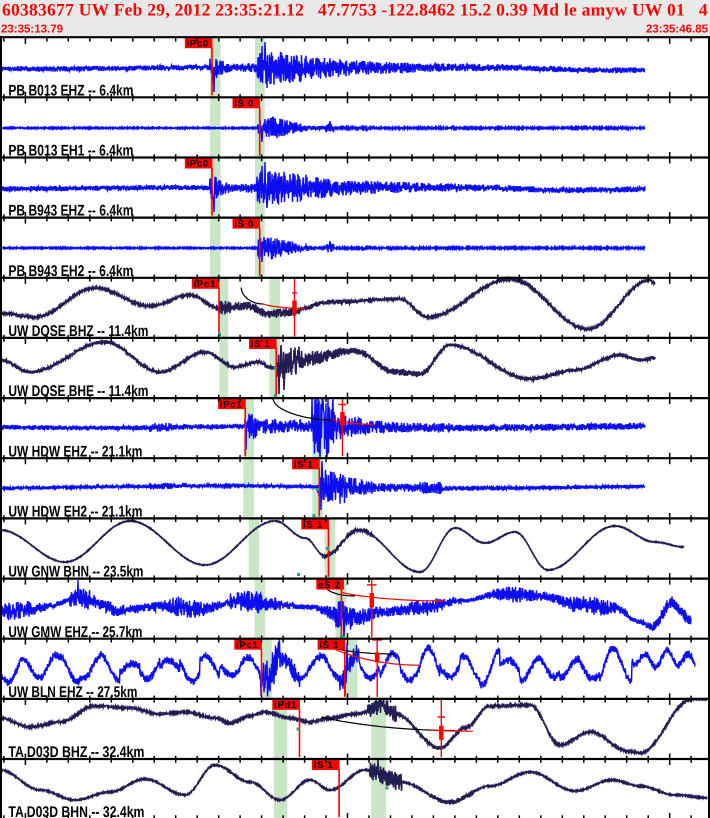 This screenshot has width=710, height=818. What do you see at coordinates (677, 30) in the screenshot?
I see `svg-text: 23:35:46.85` at bounding box center [677, 30].